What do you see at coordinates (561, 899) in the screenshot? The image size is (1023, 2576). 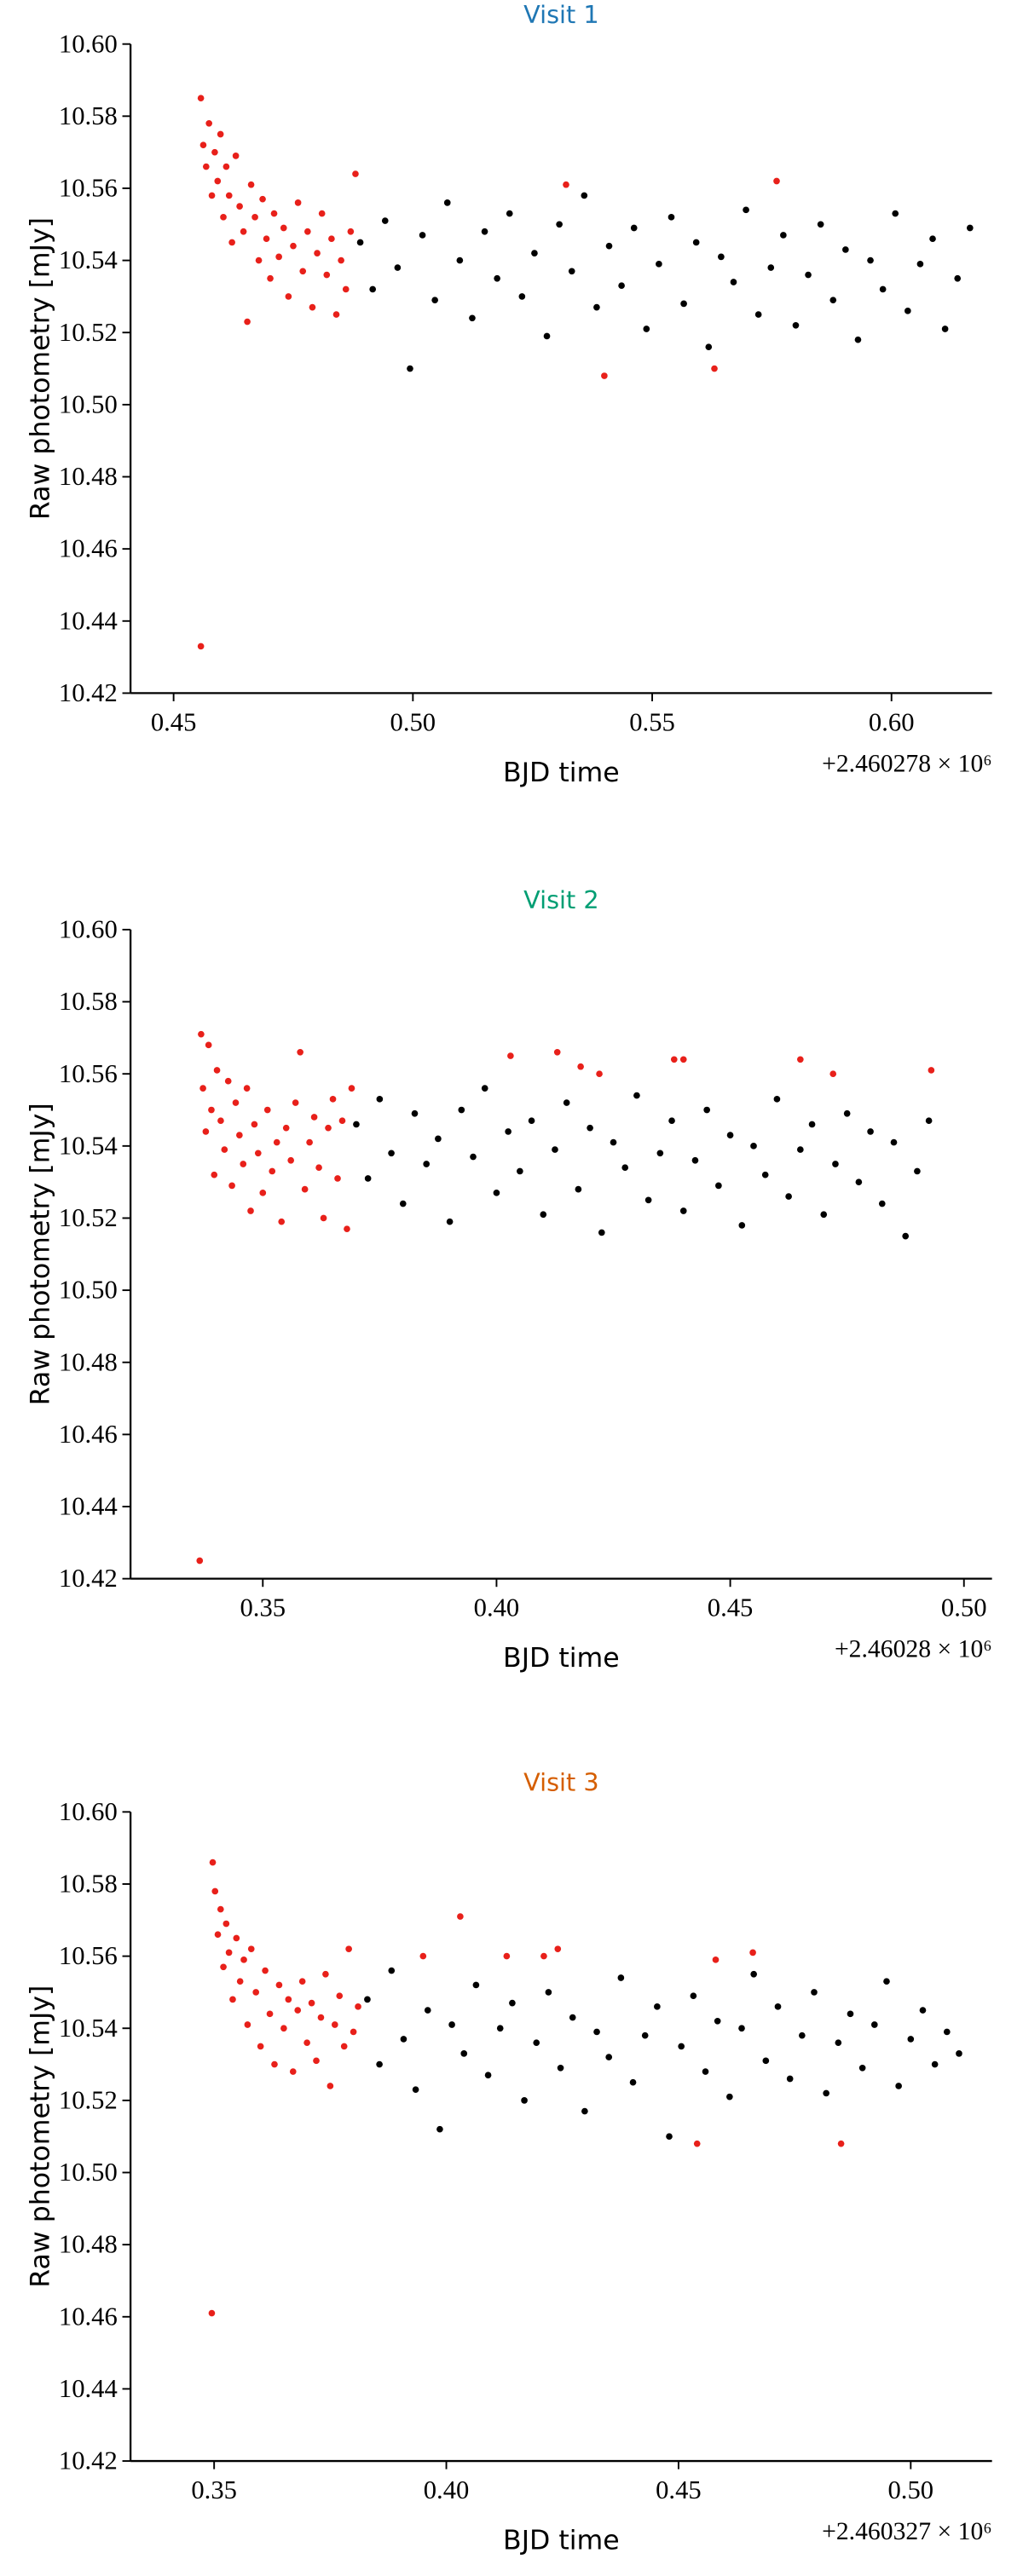 I see `subplot-title: Visit 2` at bounding box center [561, 899].